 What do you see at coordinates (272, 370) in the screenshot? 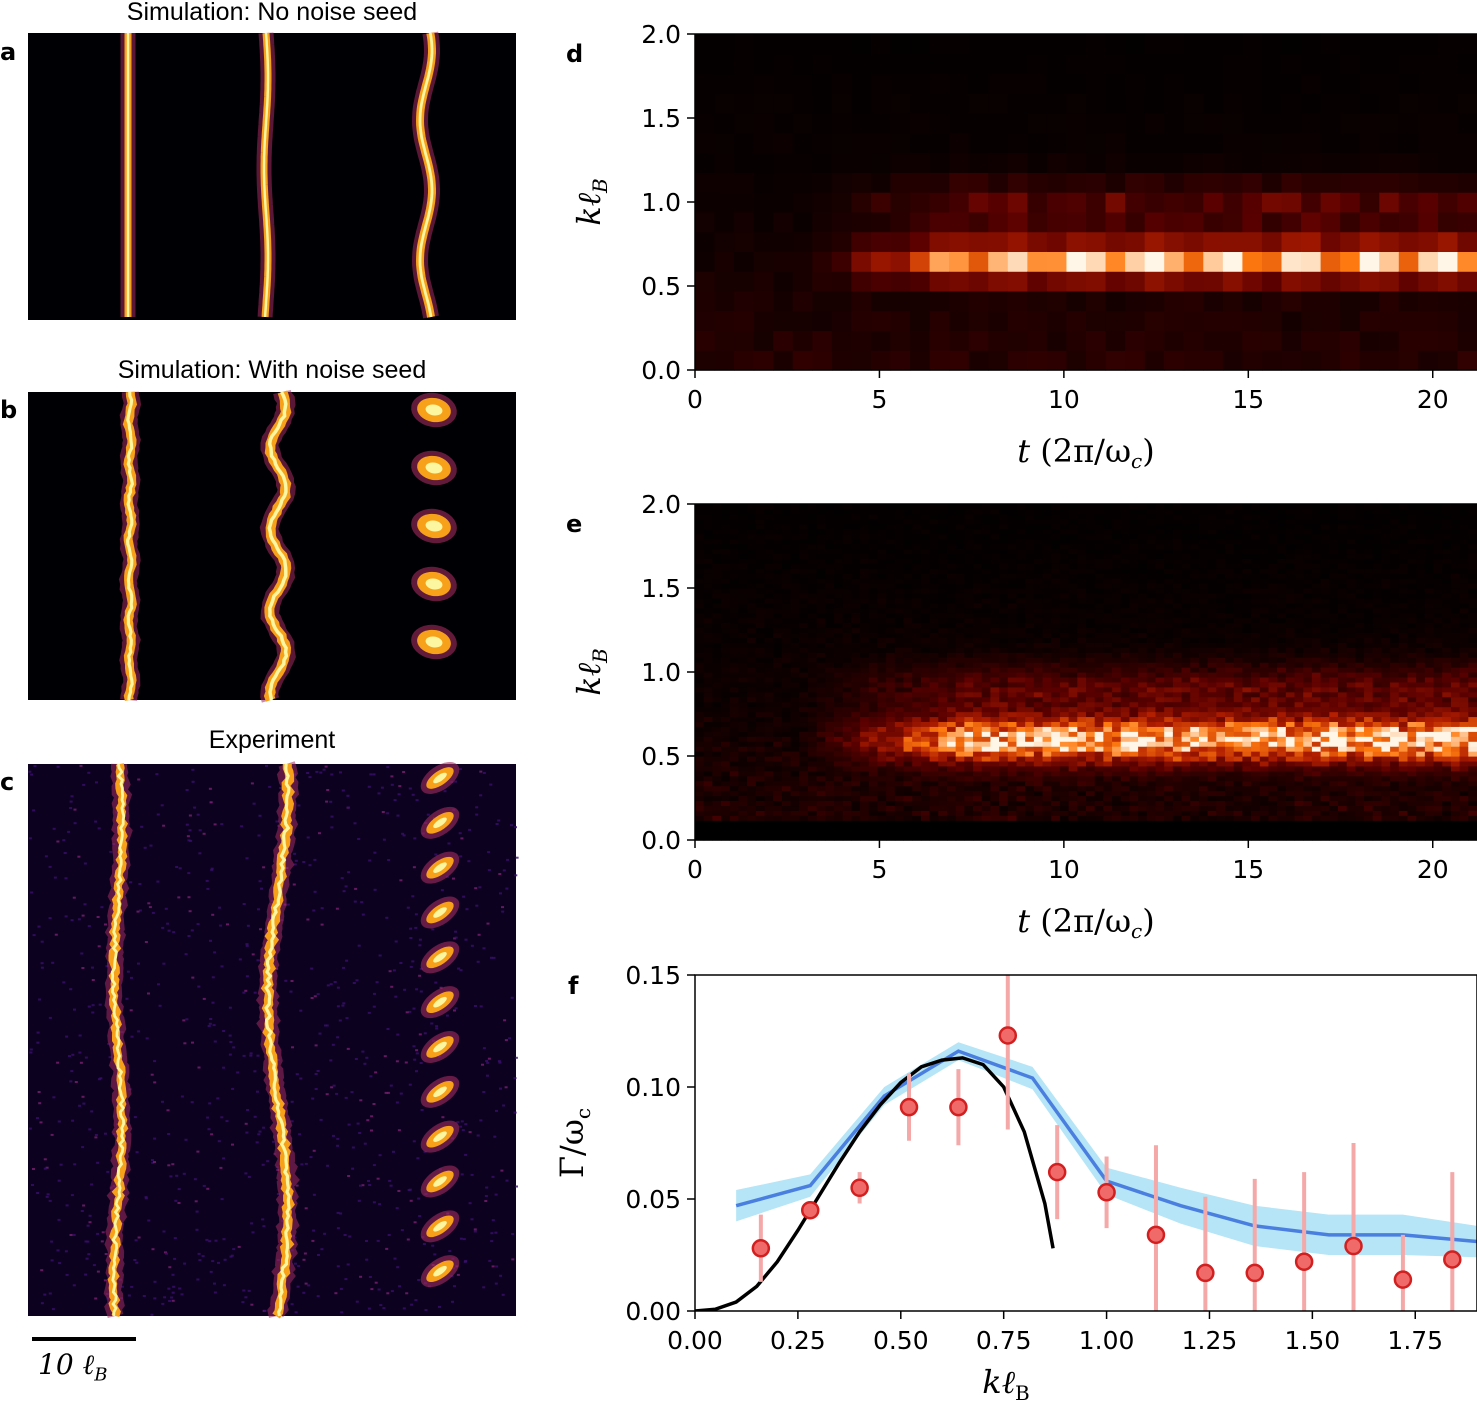
I see `panel-title-b: Simulation: With noise seed` at bounding box center [272, 370].